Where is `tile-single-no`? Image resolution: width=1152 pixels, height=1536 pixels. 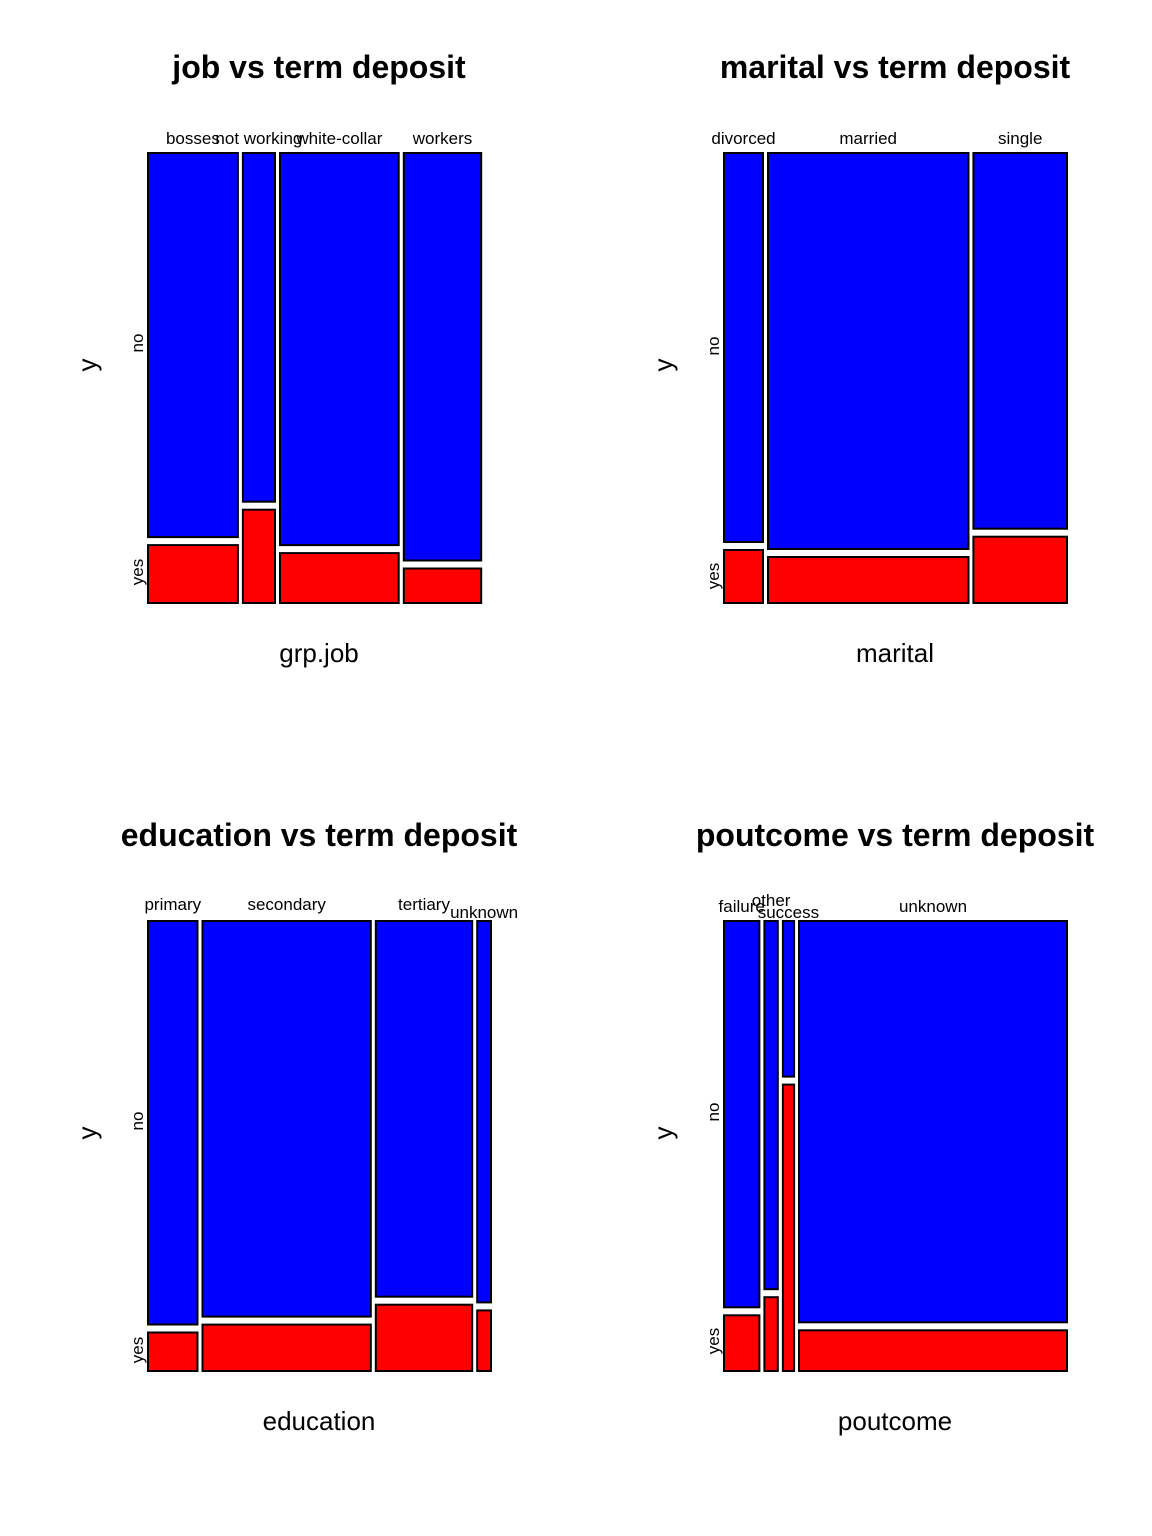 tile-single-no is located at coordinates (1020, 341).